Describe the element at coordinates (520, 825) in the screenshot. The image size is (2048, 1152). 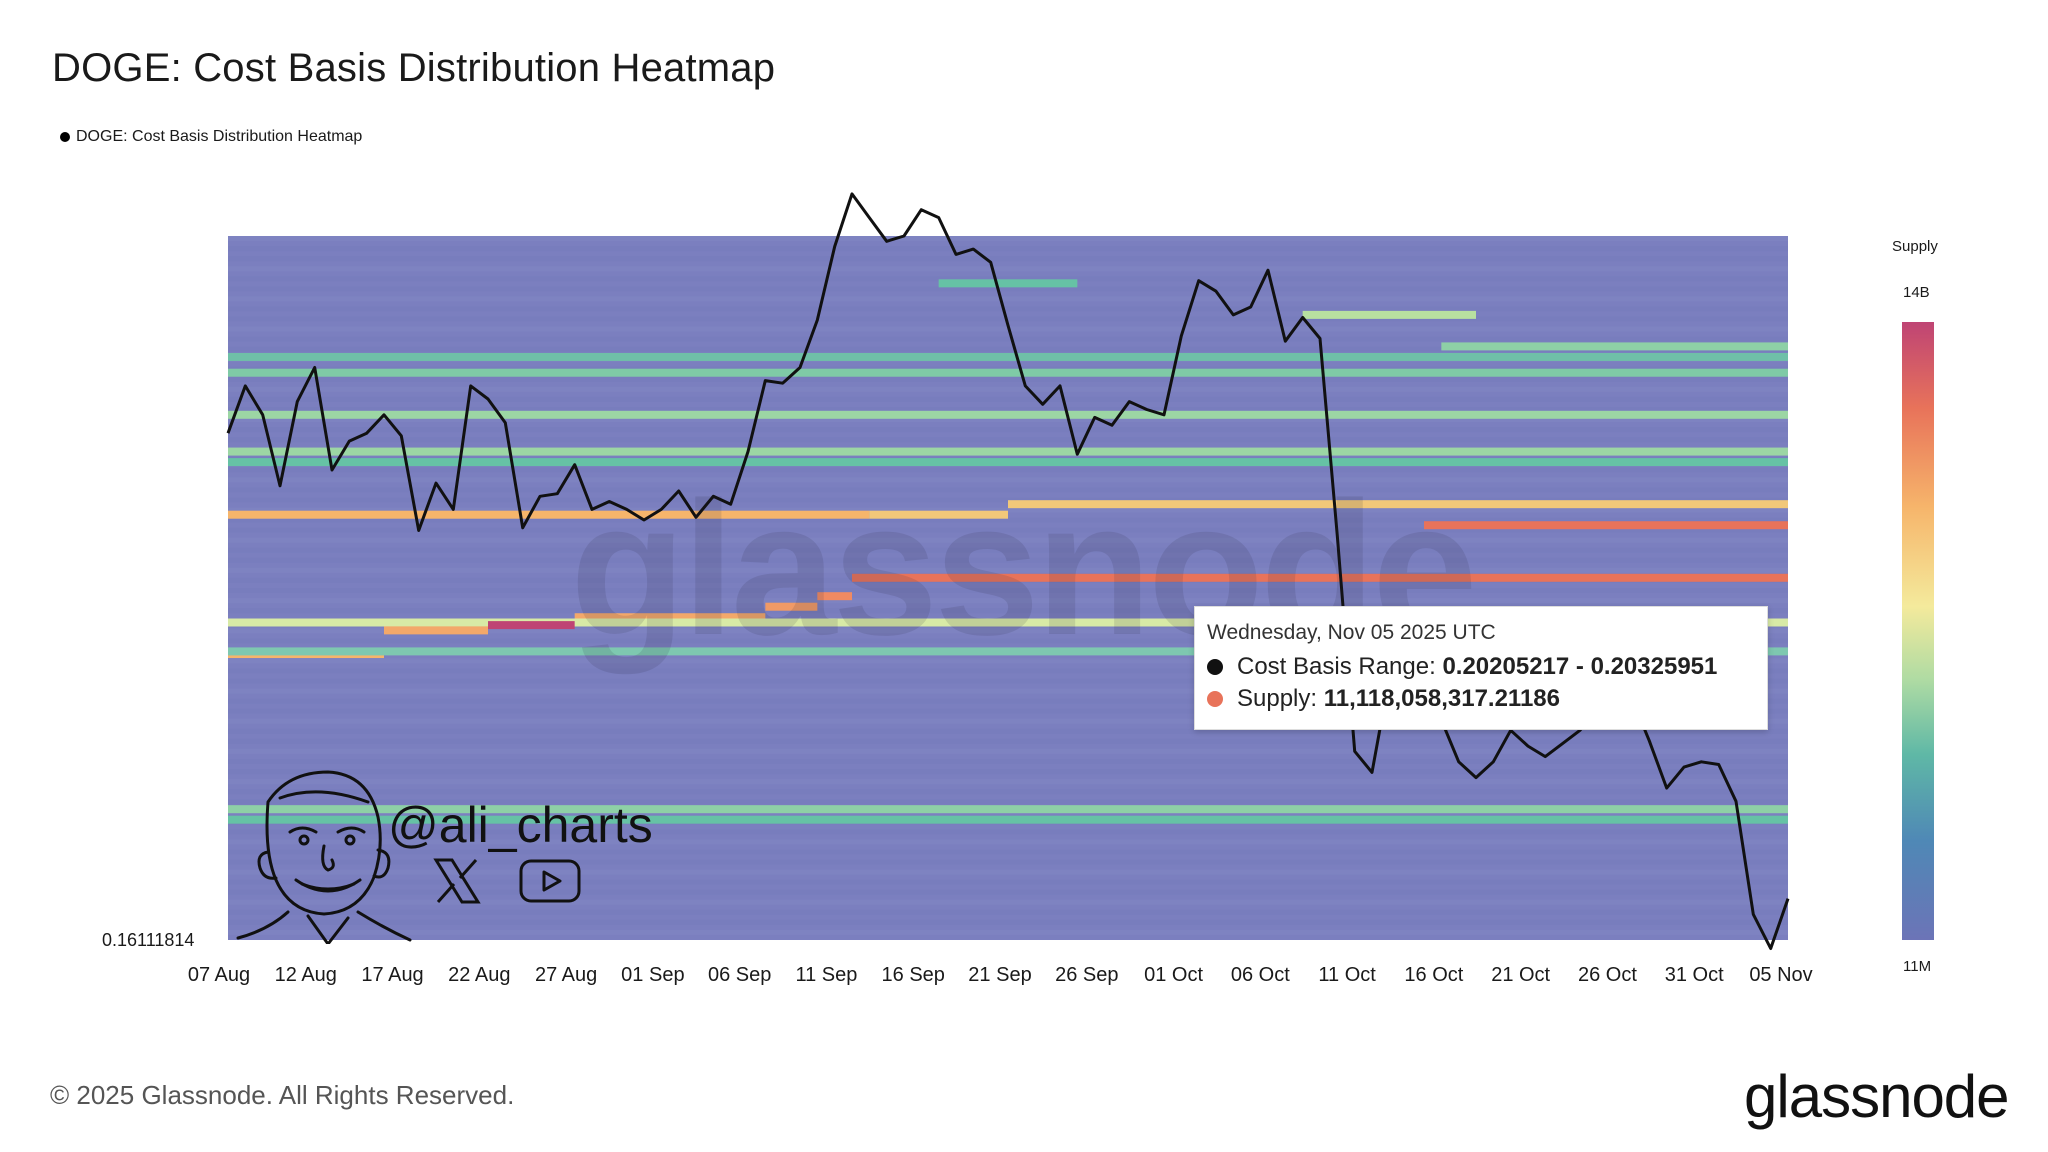
I see `author-handle: @ali_charts` at that location.